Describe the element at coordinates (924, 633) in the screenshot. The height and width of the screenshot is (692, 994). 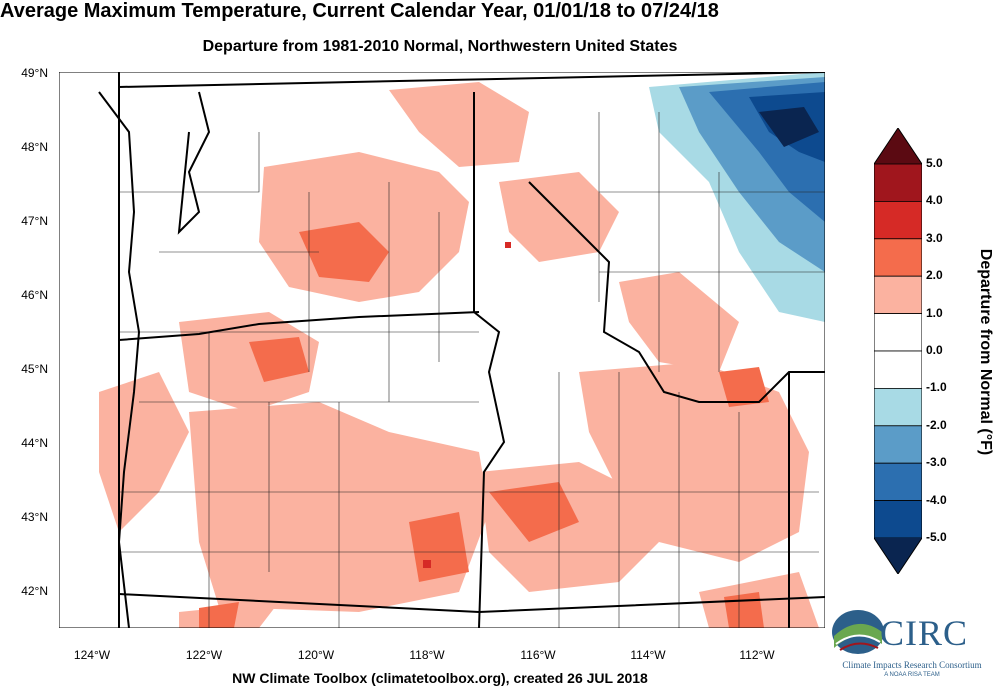
I see `circ-logo-name: CIRC` at that location.